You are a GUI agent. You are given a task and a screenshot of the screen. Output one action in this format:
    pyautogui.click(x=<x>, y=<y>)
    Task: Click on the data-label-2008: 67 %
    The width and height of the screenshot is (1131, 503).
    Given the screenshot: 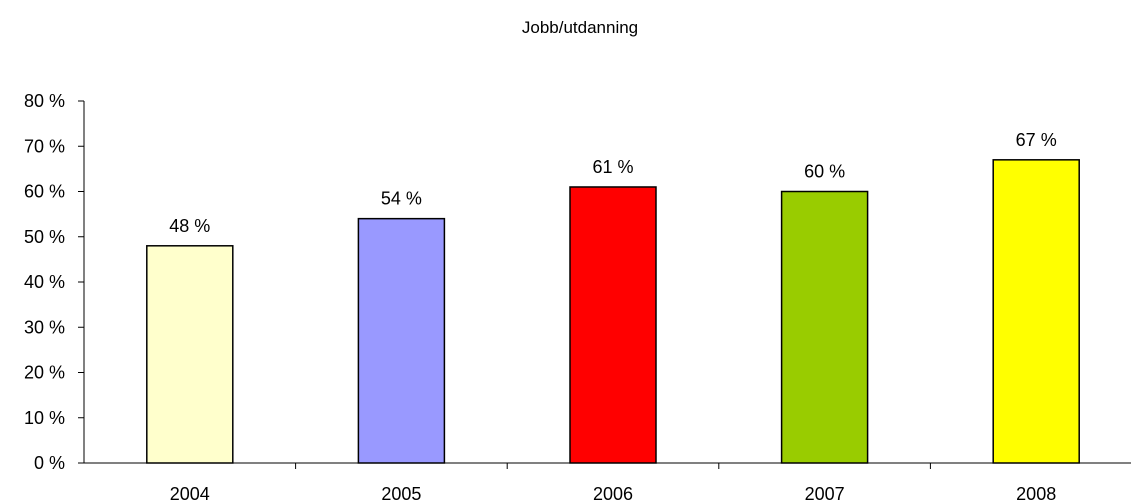 What is the action you would take?
    pyautogui.click(x=1036, y=140)
    